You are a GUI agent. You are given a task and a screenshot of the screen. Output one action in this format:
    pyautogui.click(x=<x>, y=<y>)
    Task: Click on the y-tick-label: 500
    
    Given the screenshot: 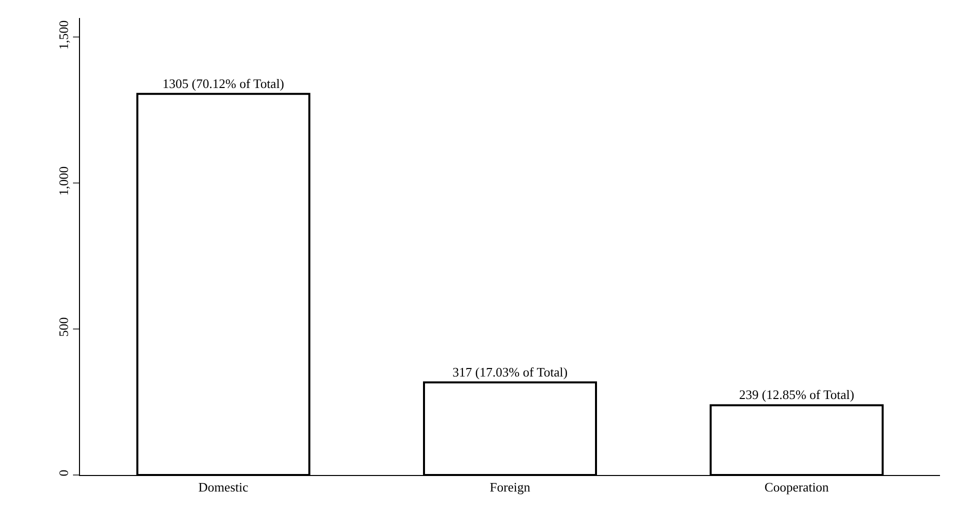 What is the action you would take?
    pyautogui.click(x=63, y=327)
    